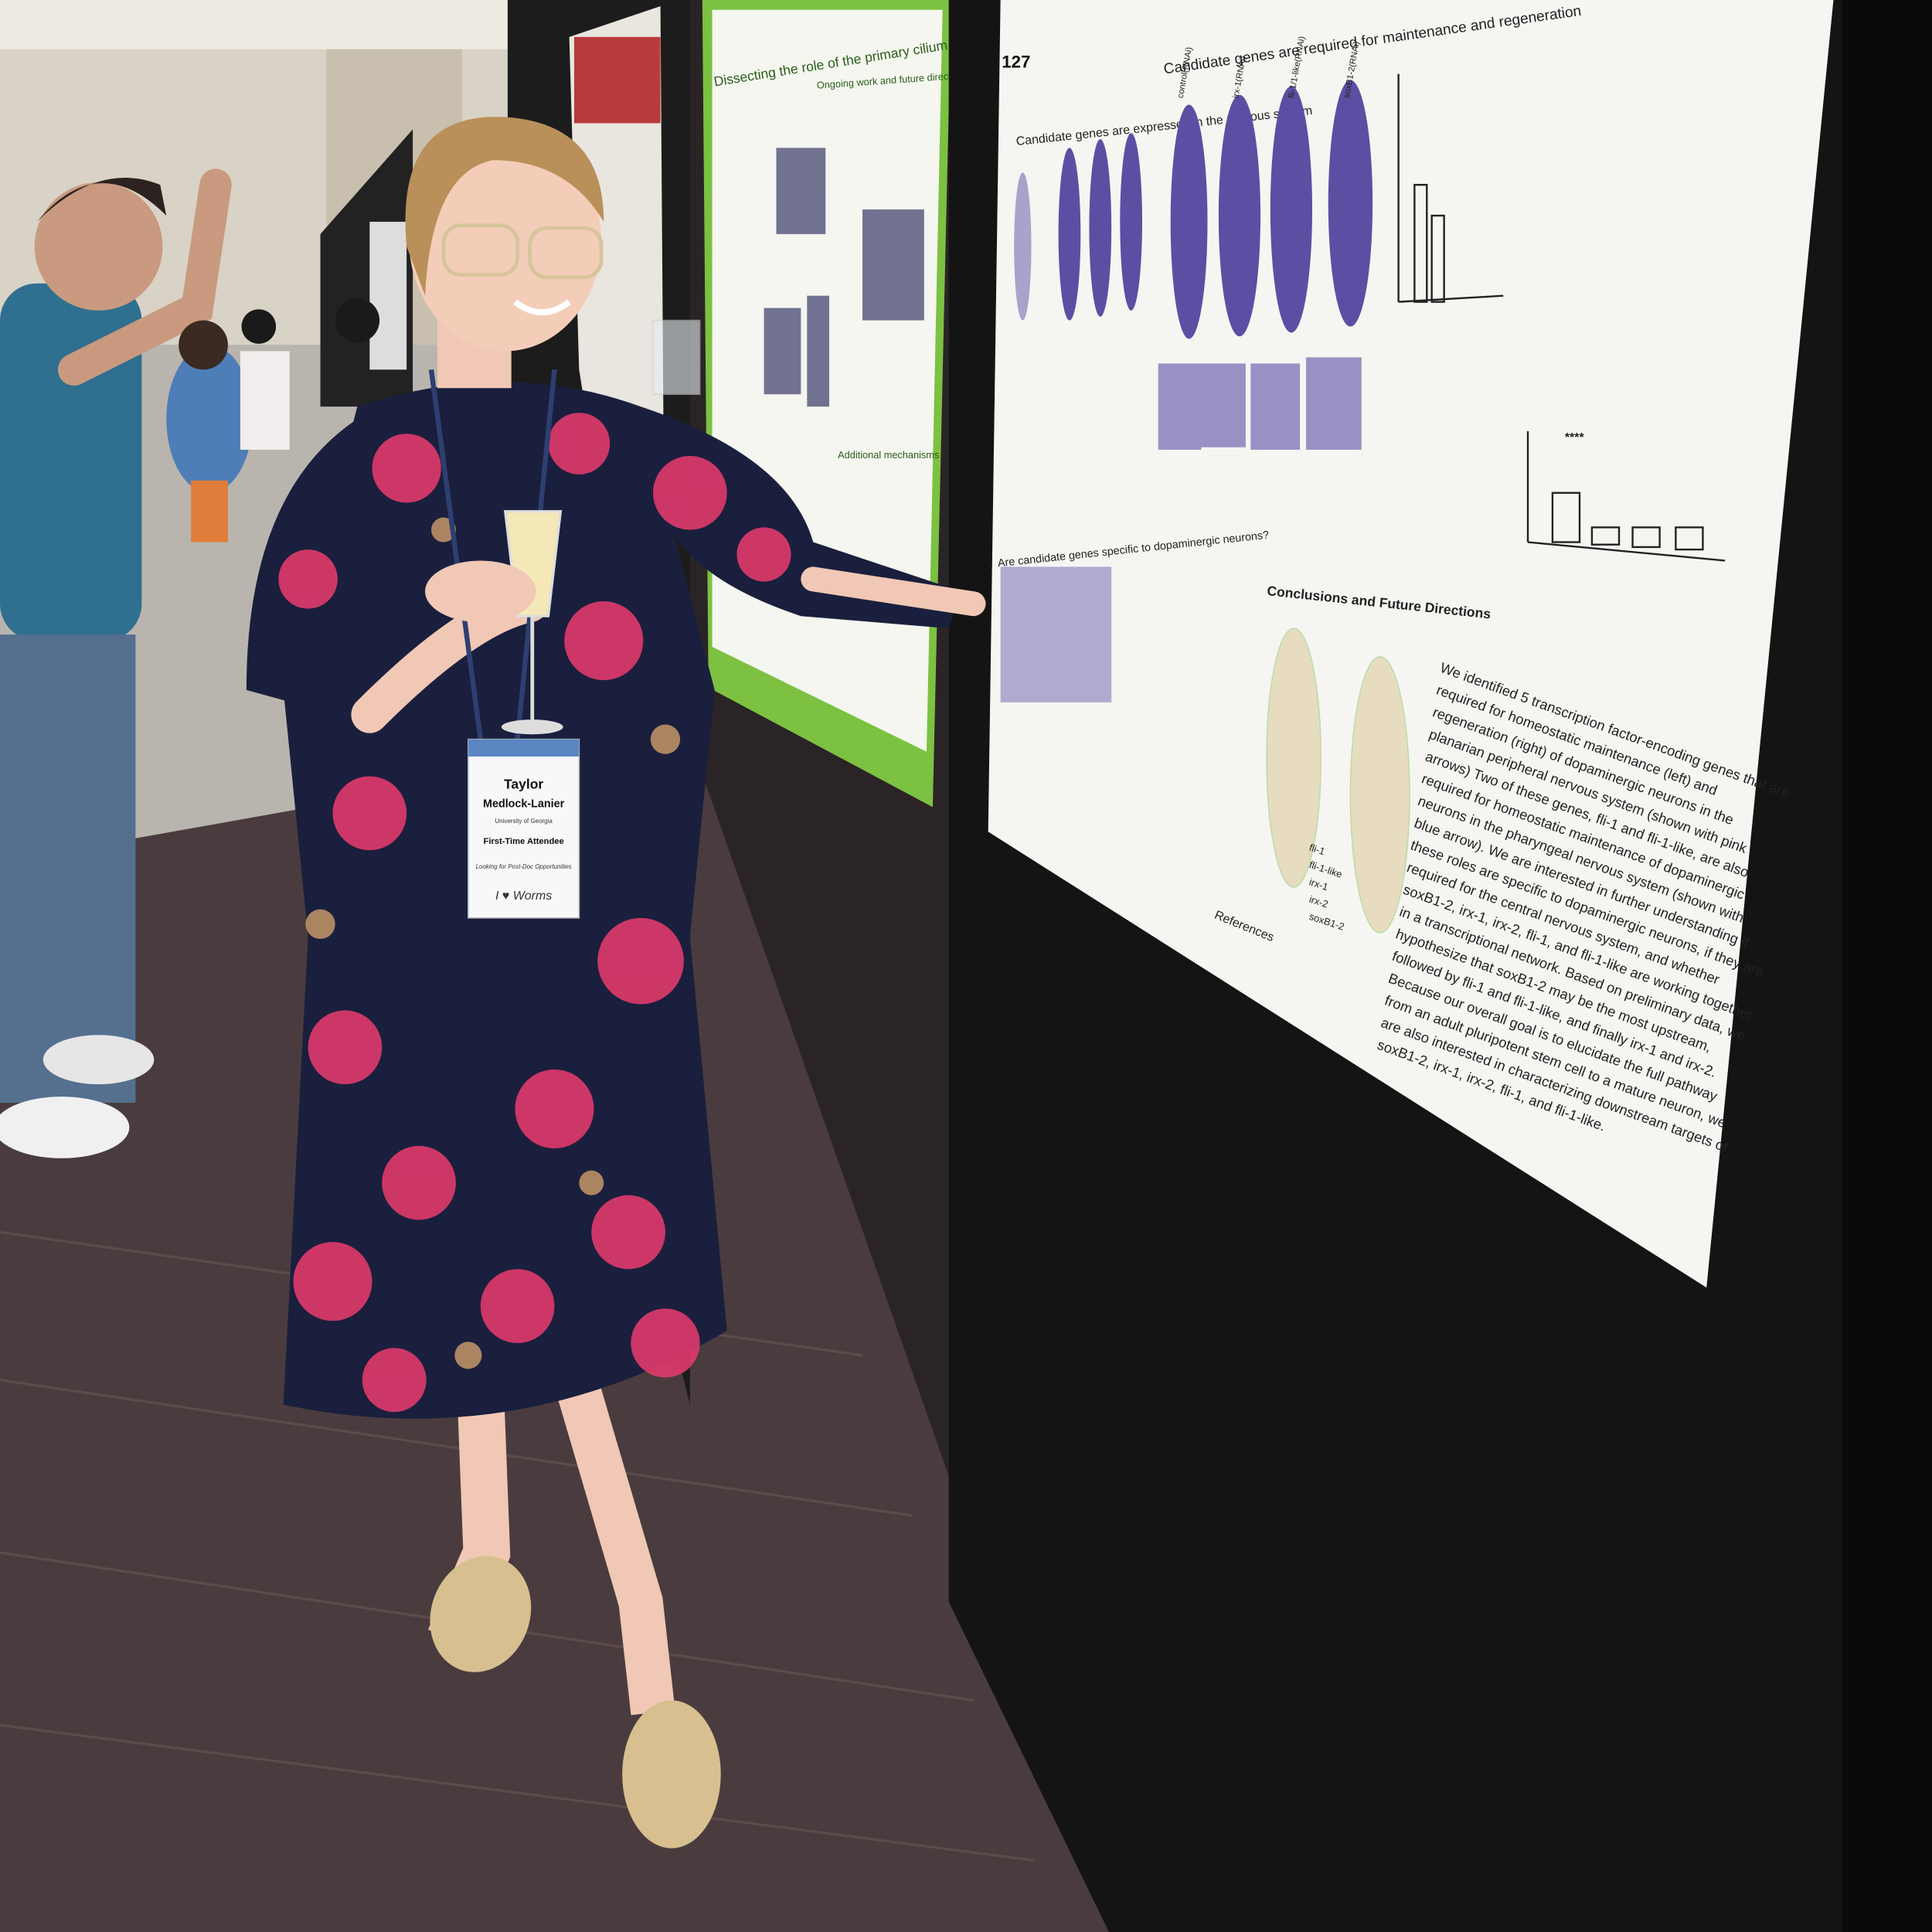  I want to click on ceiling, so click(259, 25).